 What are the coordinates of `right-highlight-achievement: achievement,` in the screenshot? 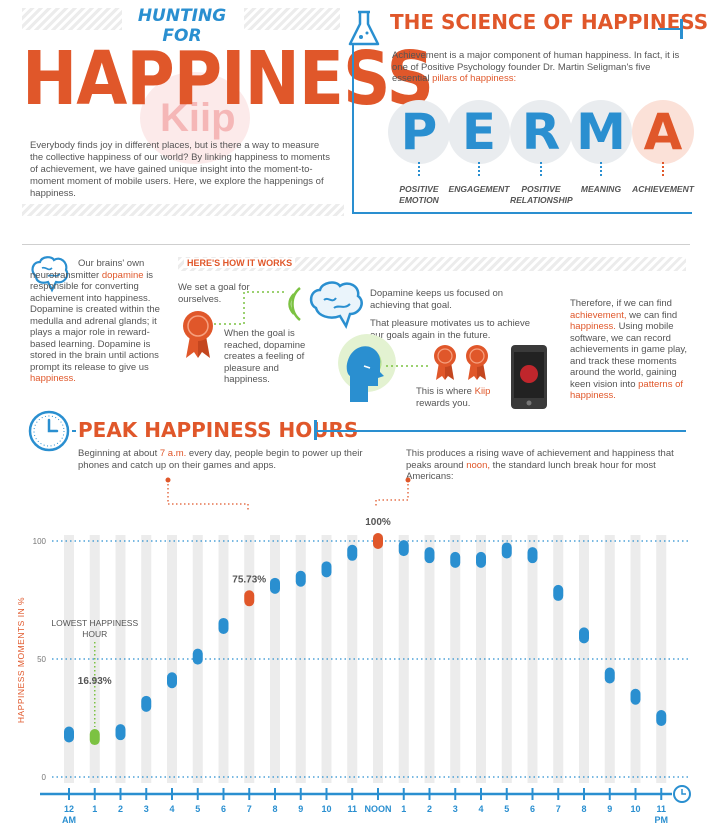 It's located at (598, 315).